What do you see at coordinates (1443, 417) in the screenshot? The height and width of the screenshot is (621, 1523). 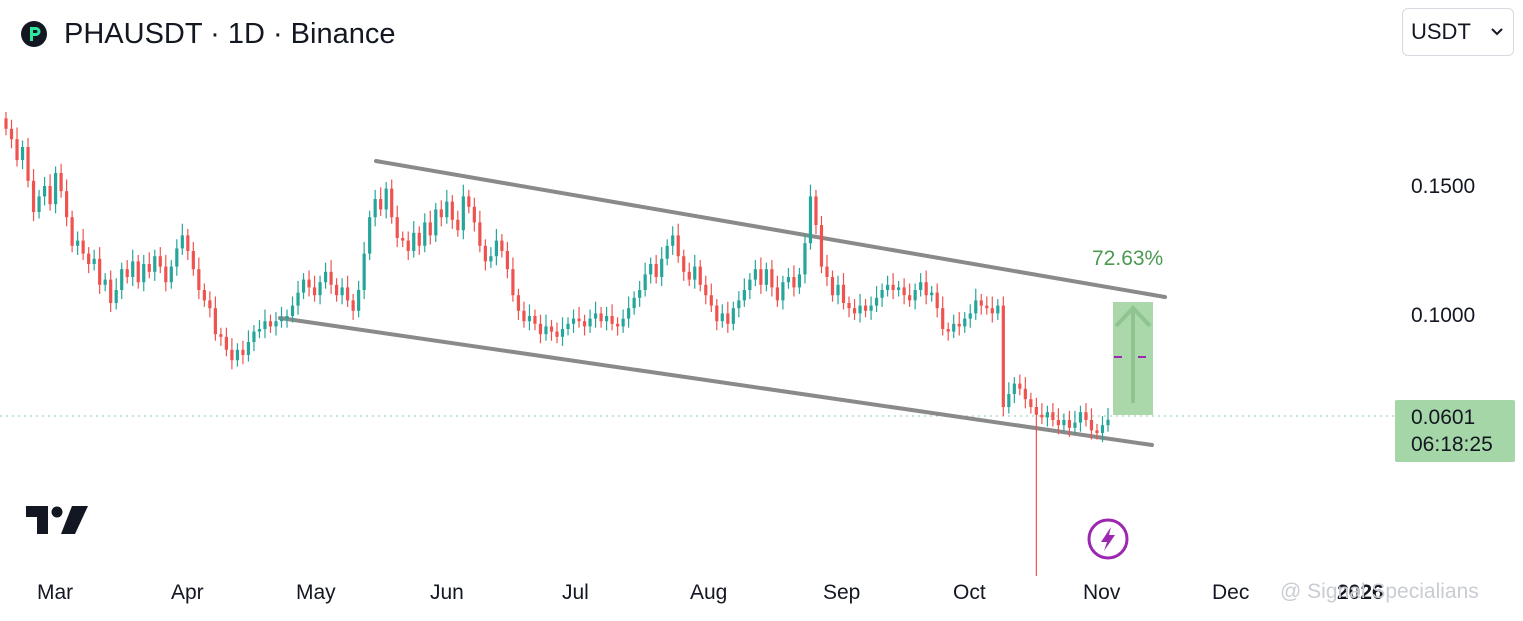 I see `last-price-value: 0.0601` at bounding box center [1443, 417].